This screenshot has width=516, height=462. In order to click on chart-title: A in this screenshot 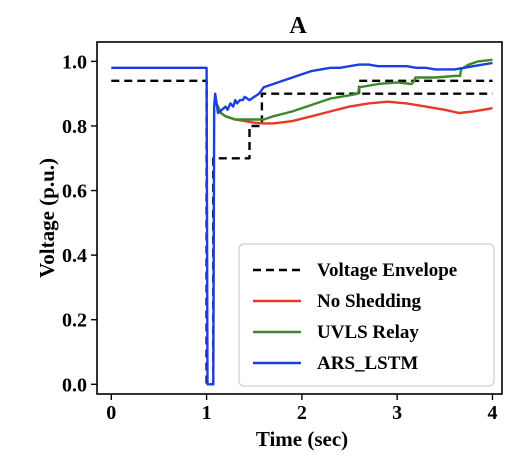, I will do `click(298, 26)`.